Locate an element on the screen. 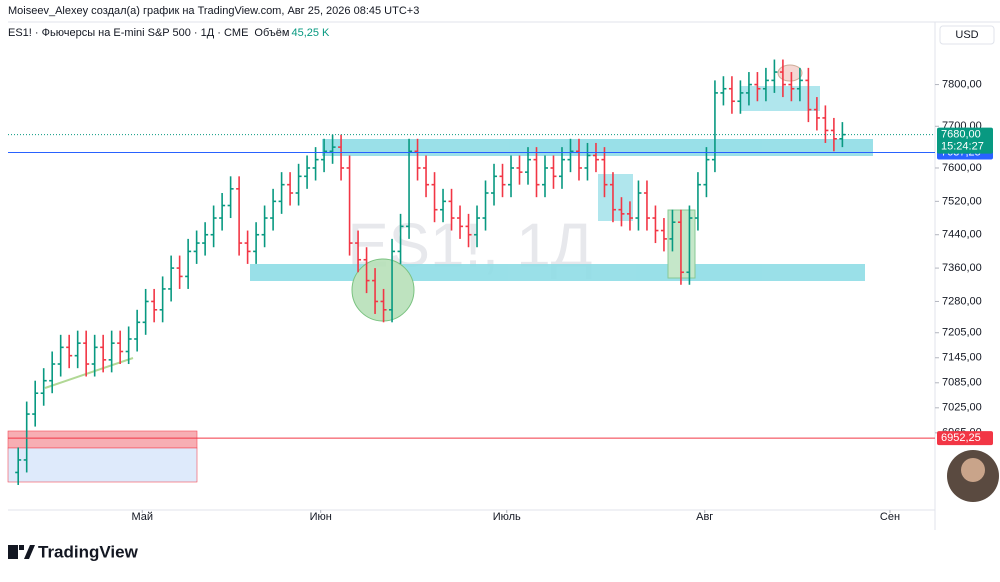  y-tick-label: 7800,00 is located at coordinates (962, 84).